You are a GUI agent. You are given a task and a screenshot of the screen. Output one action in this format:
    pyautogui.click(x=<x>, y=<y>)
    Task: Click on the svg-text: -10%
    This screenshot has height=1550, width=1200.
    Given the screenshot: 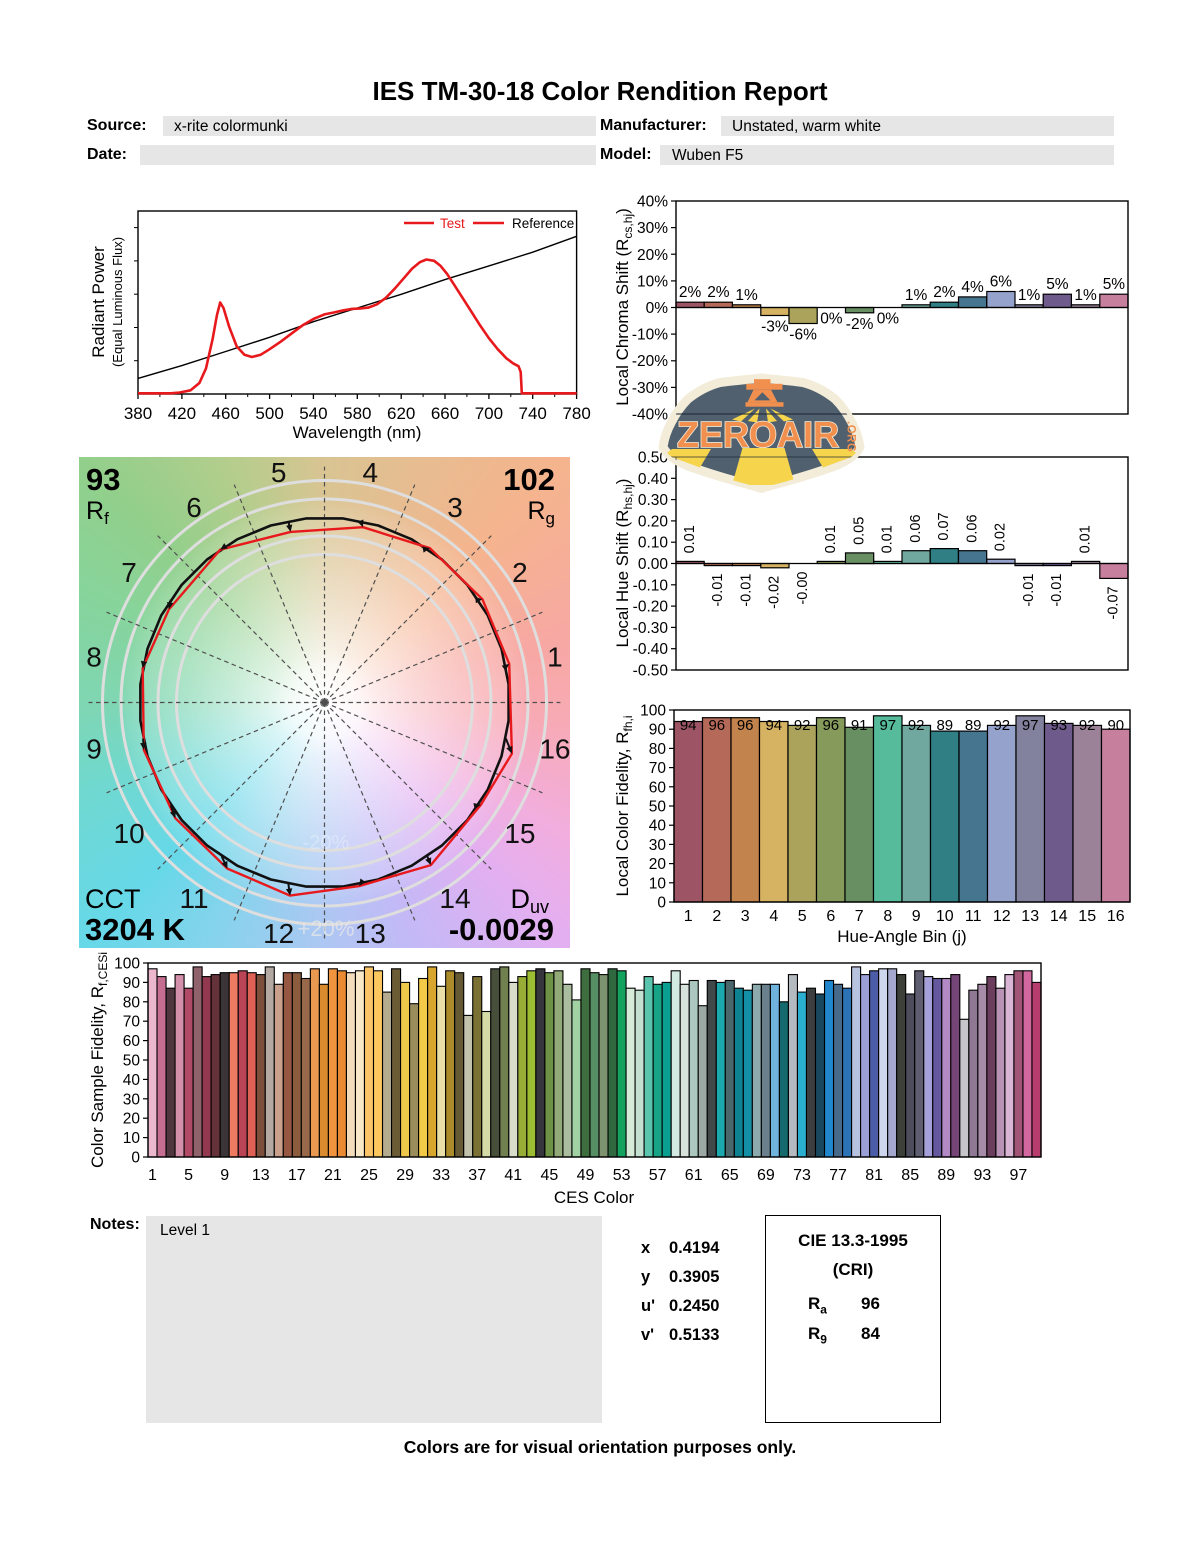 What is the action you would take?
    pyautogui.click(x=650, y=335)
    